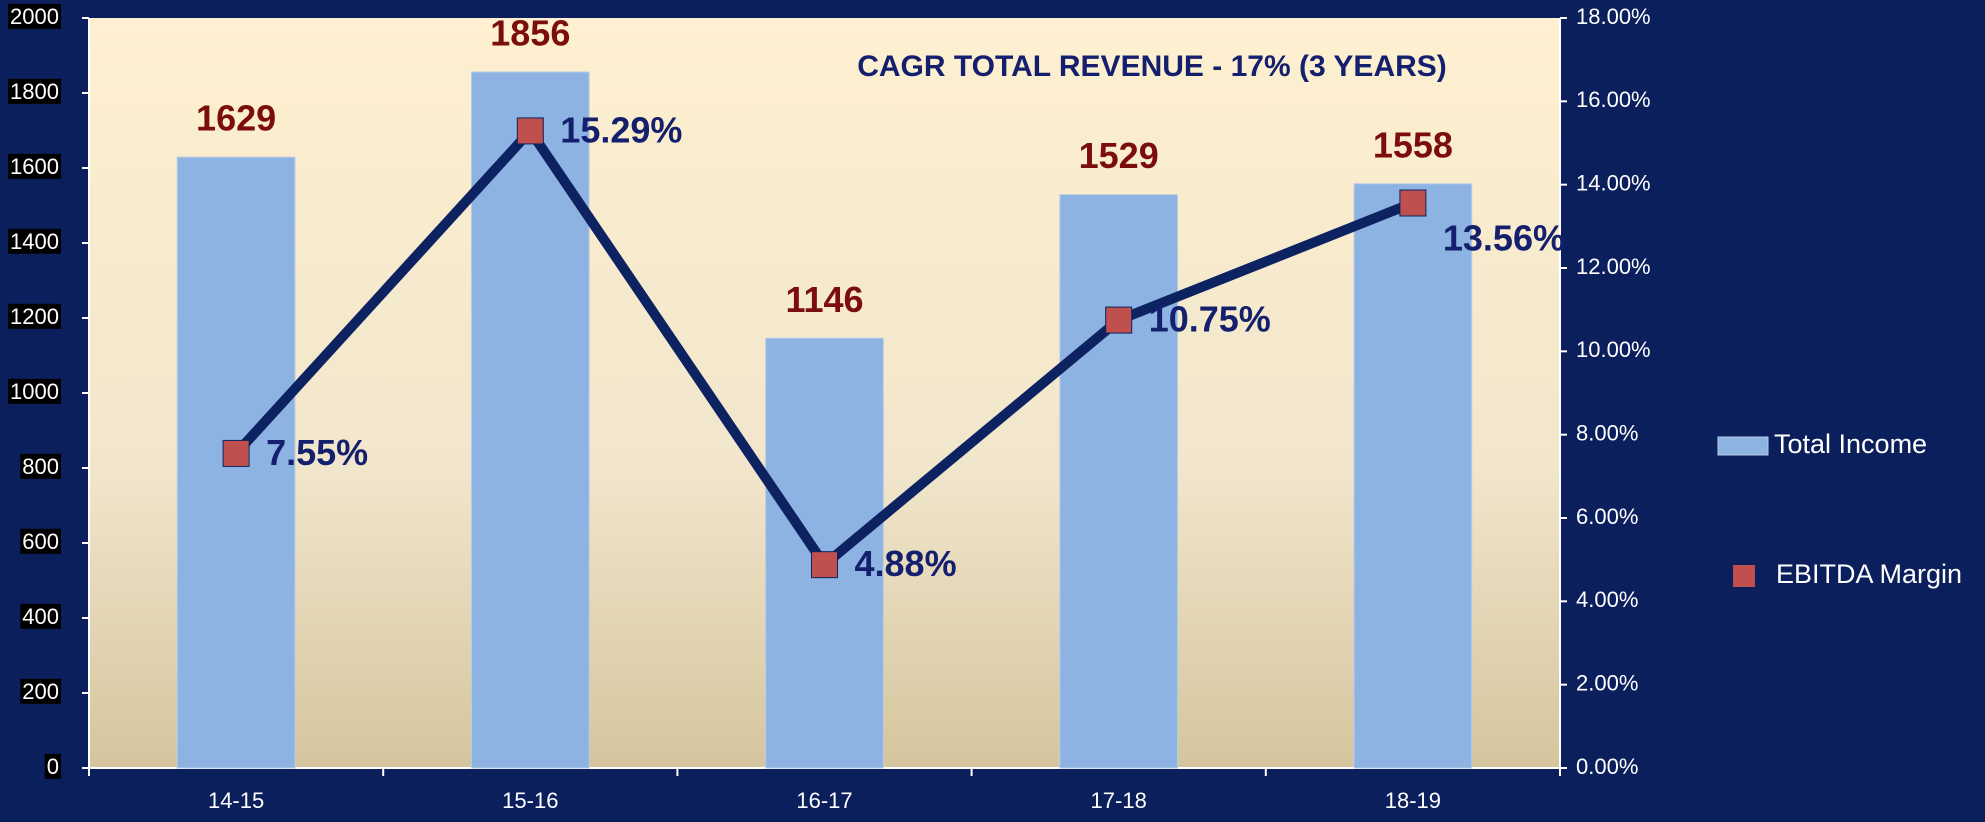 The height and width of the screenshot is (822, 1985). Describe the element at coordinates (1413, 800) in the screenshot. I see `x-tick-label: 18-19` at that location.